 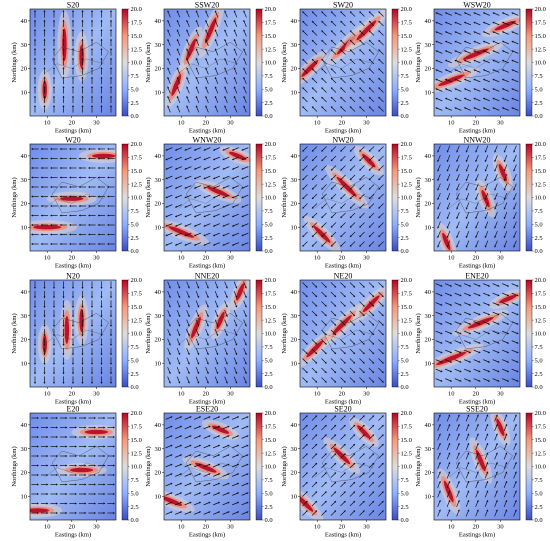 I want to click on panel-title: S20, so click(x=73, y=5).